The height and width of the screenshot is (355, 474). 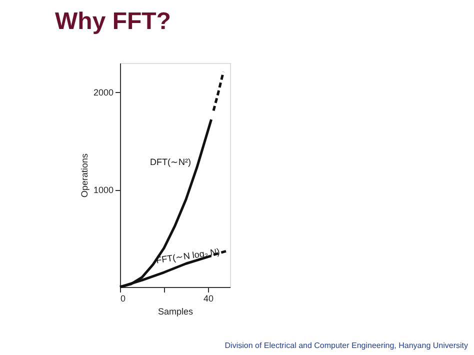 I want to click on x-tick-label: 40, so click(x=208, y=299).